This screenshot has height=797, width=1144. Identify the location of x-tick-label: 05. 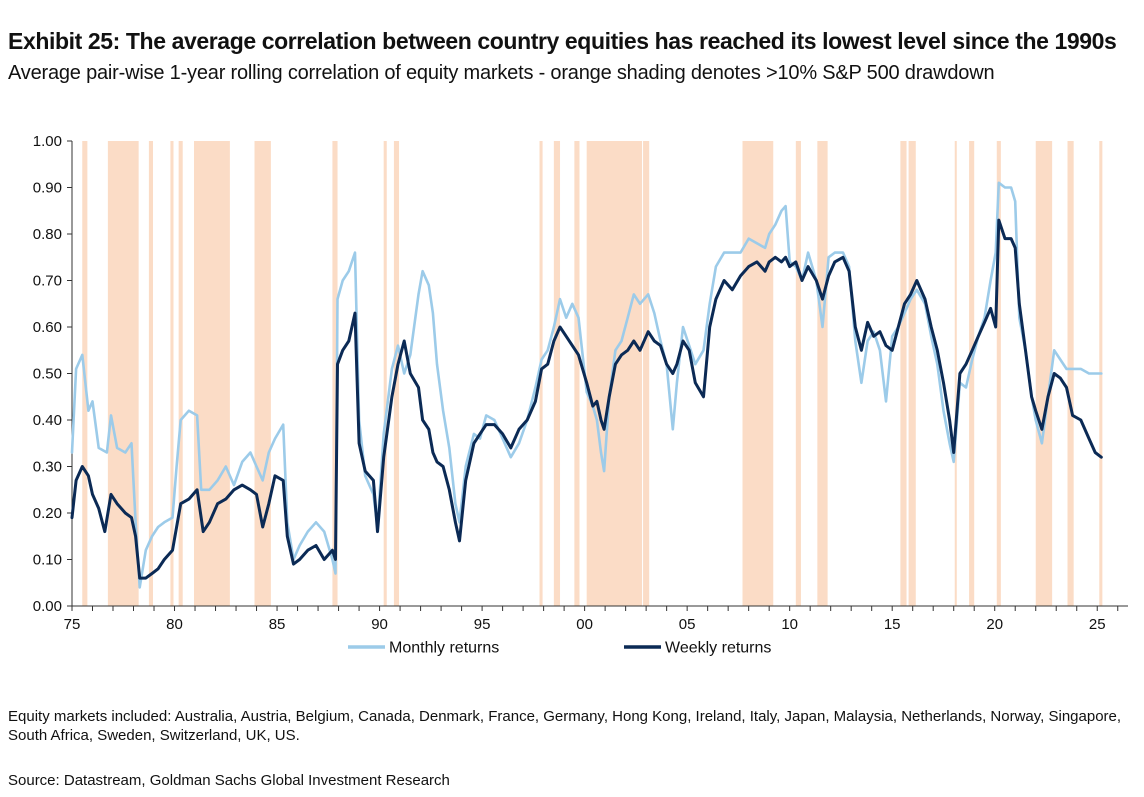
(687, 624).